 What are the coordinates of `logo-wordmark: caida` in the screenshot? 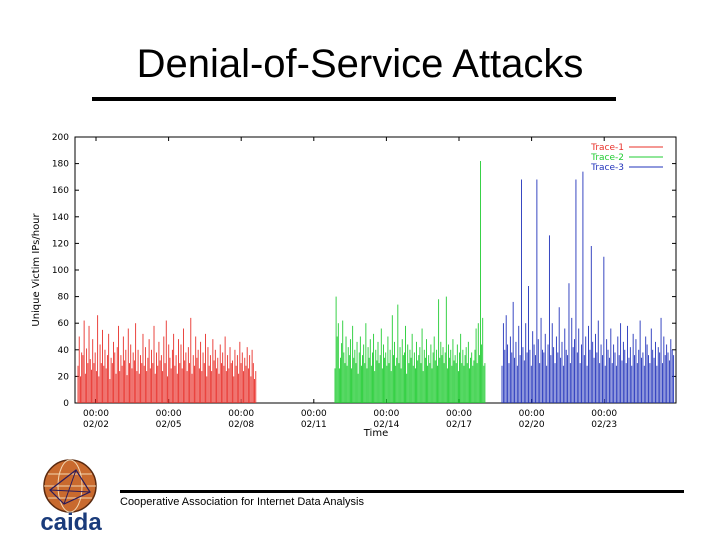 It's located at (71, 521).